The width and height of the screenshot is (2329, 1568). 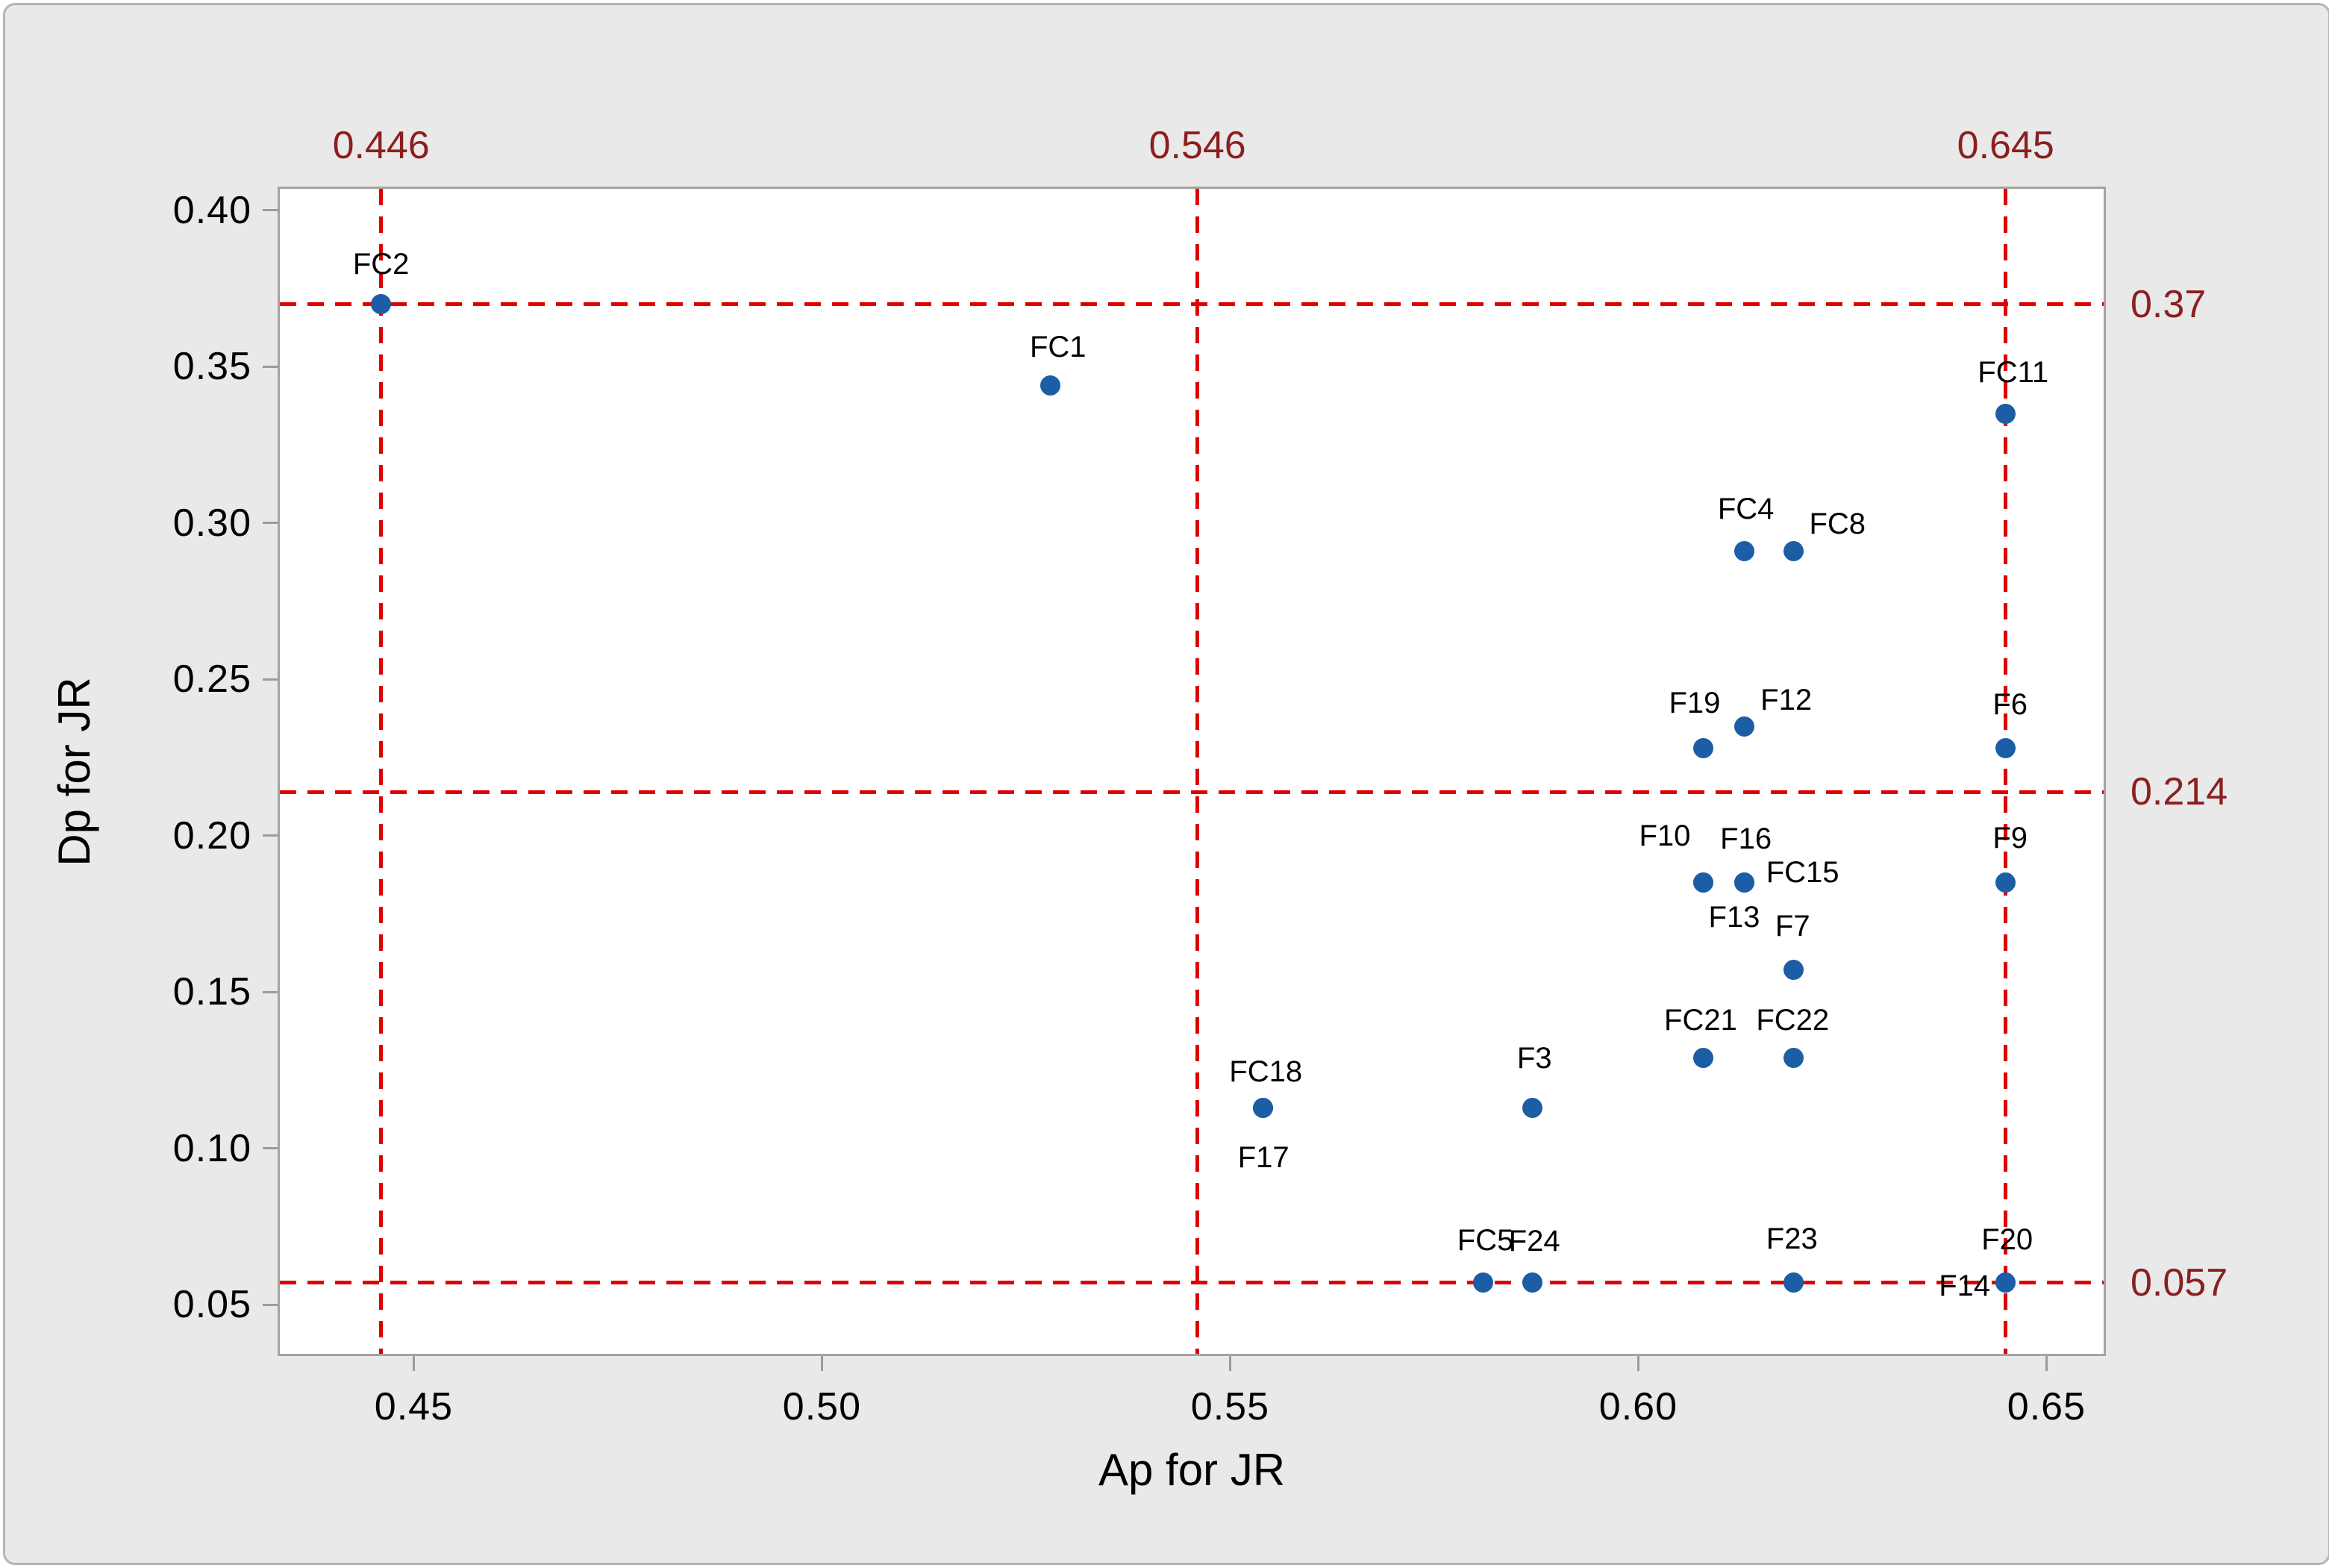 I want to click on data-point-F13, so click(x=1703, y=883).